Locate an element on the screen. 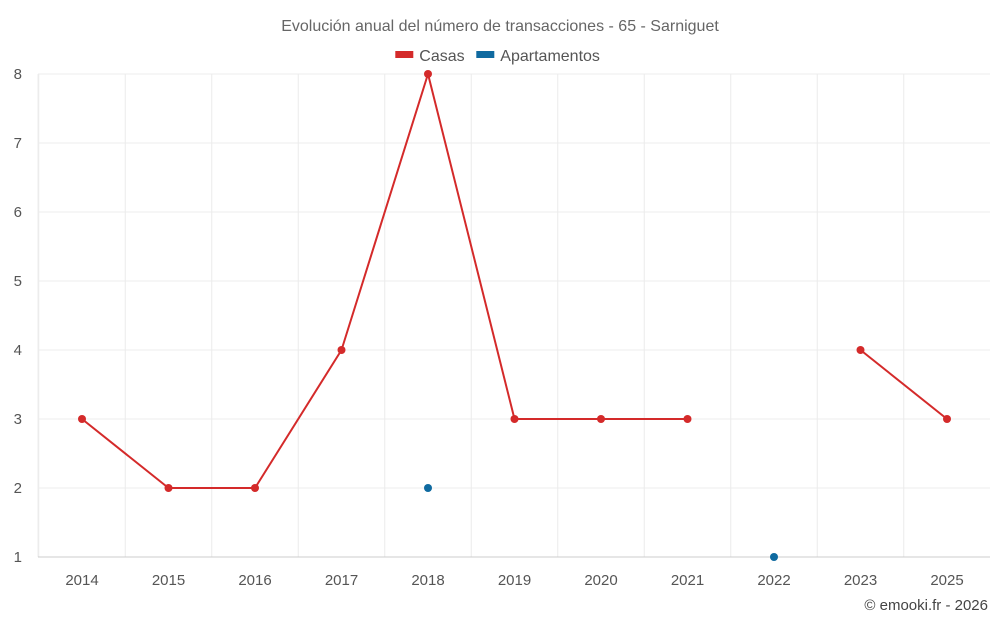 The image size is (1000, 625). x-tick-label: 2020 is located at coordinates (600, 580).